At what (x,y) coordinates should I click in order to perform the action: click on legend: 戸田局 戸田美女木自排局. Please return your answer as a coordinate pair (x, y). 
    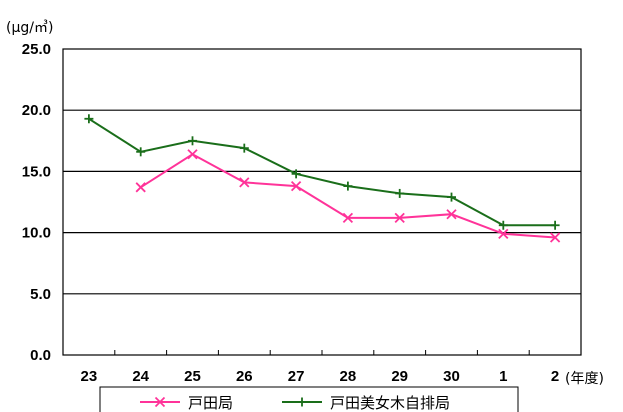
    Looking at the image, I should click on (309, 399).